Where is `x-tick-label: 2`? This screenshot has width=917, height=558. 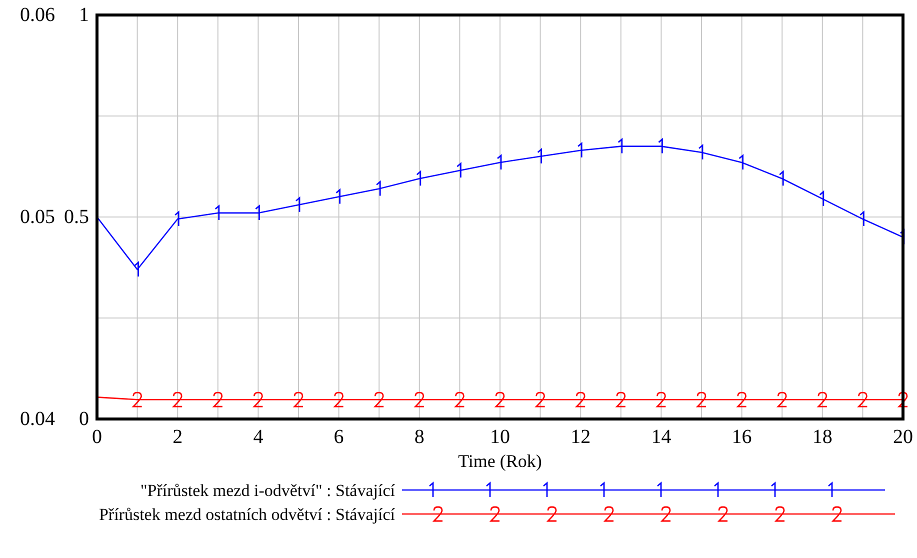
x-tick-label: 2 is located at coordinates (177, 437).